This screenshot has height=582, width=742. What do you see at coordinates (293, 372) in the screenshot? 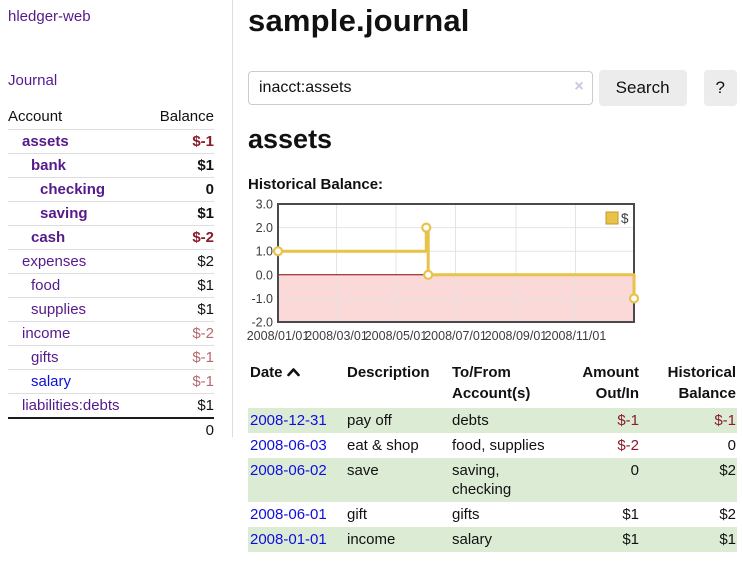
I see `sort-asc-icon` at bounding box center [293, 372].